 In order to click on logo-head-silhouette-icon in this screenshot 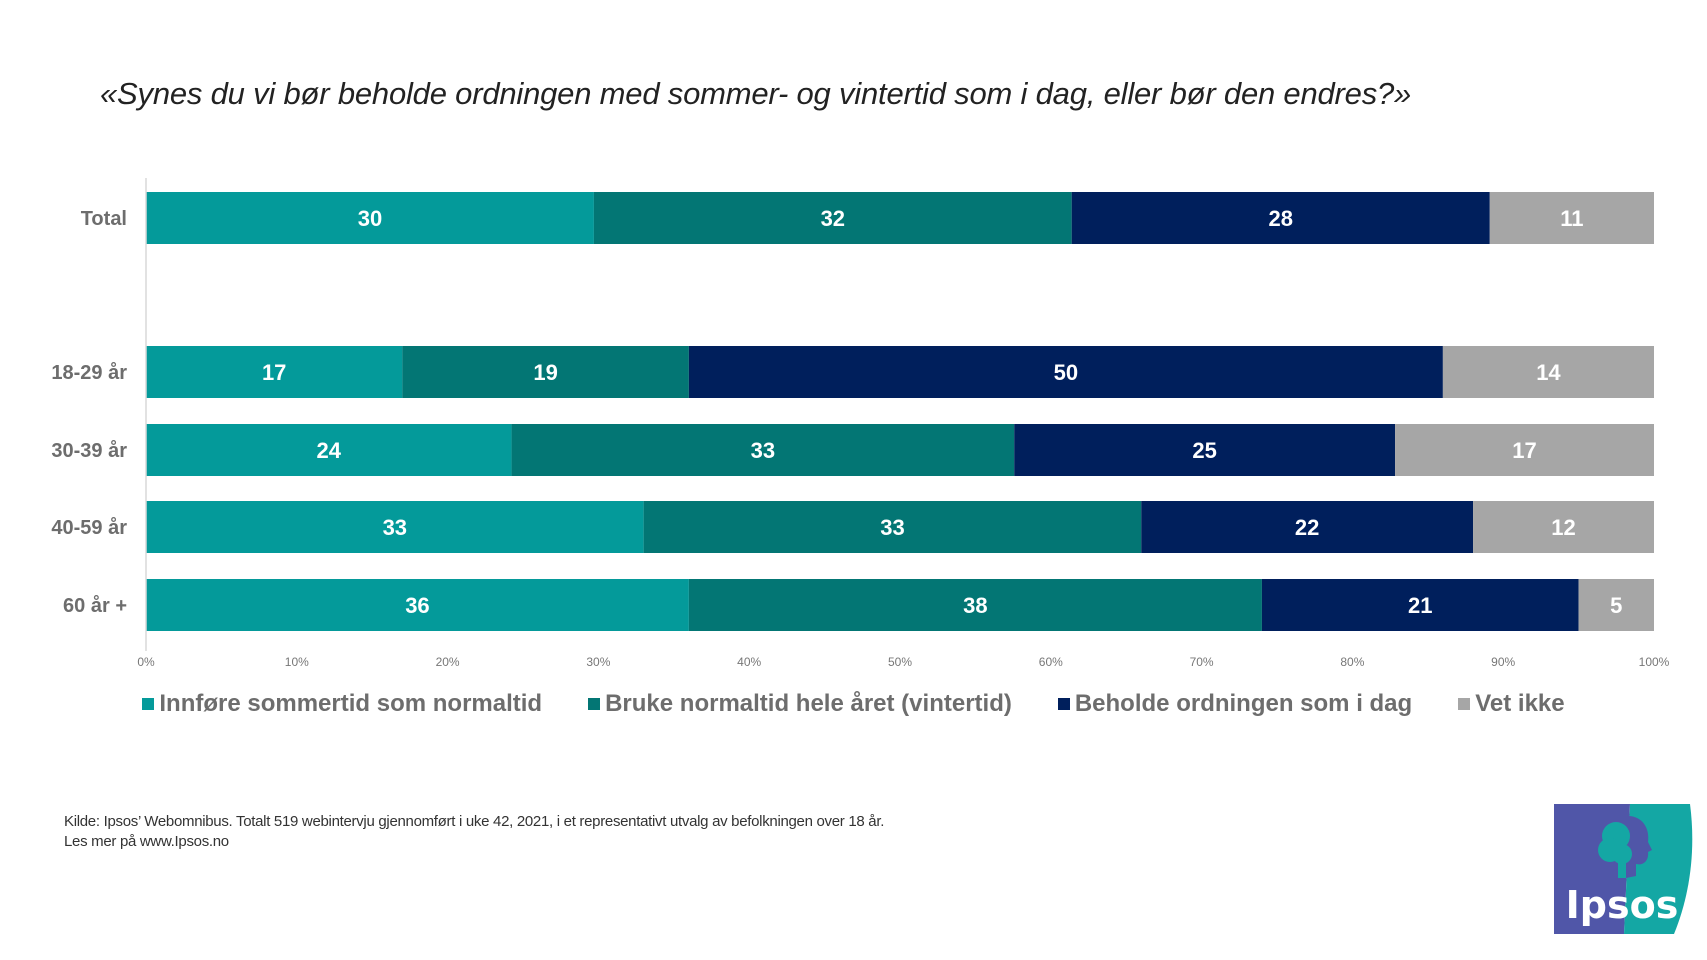, I will do `click(1639, 847)`.